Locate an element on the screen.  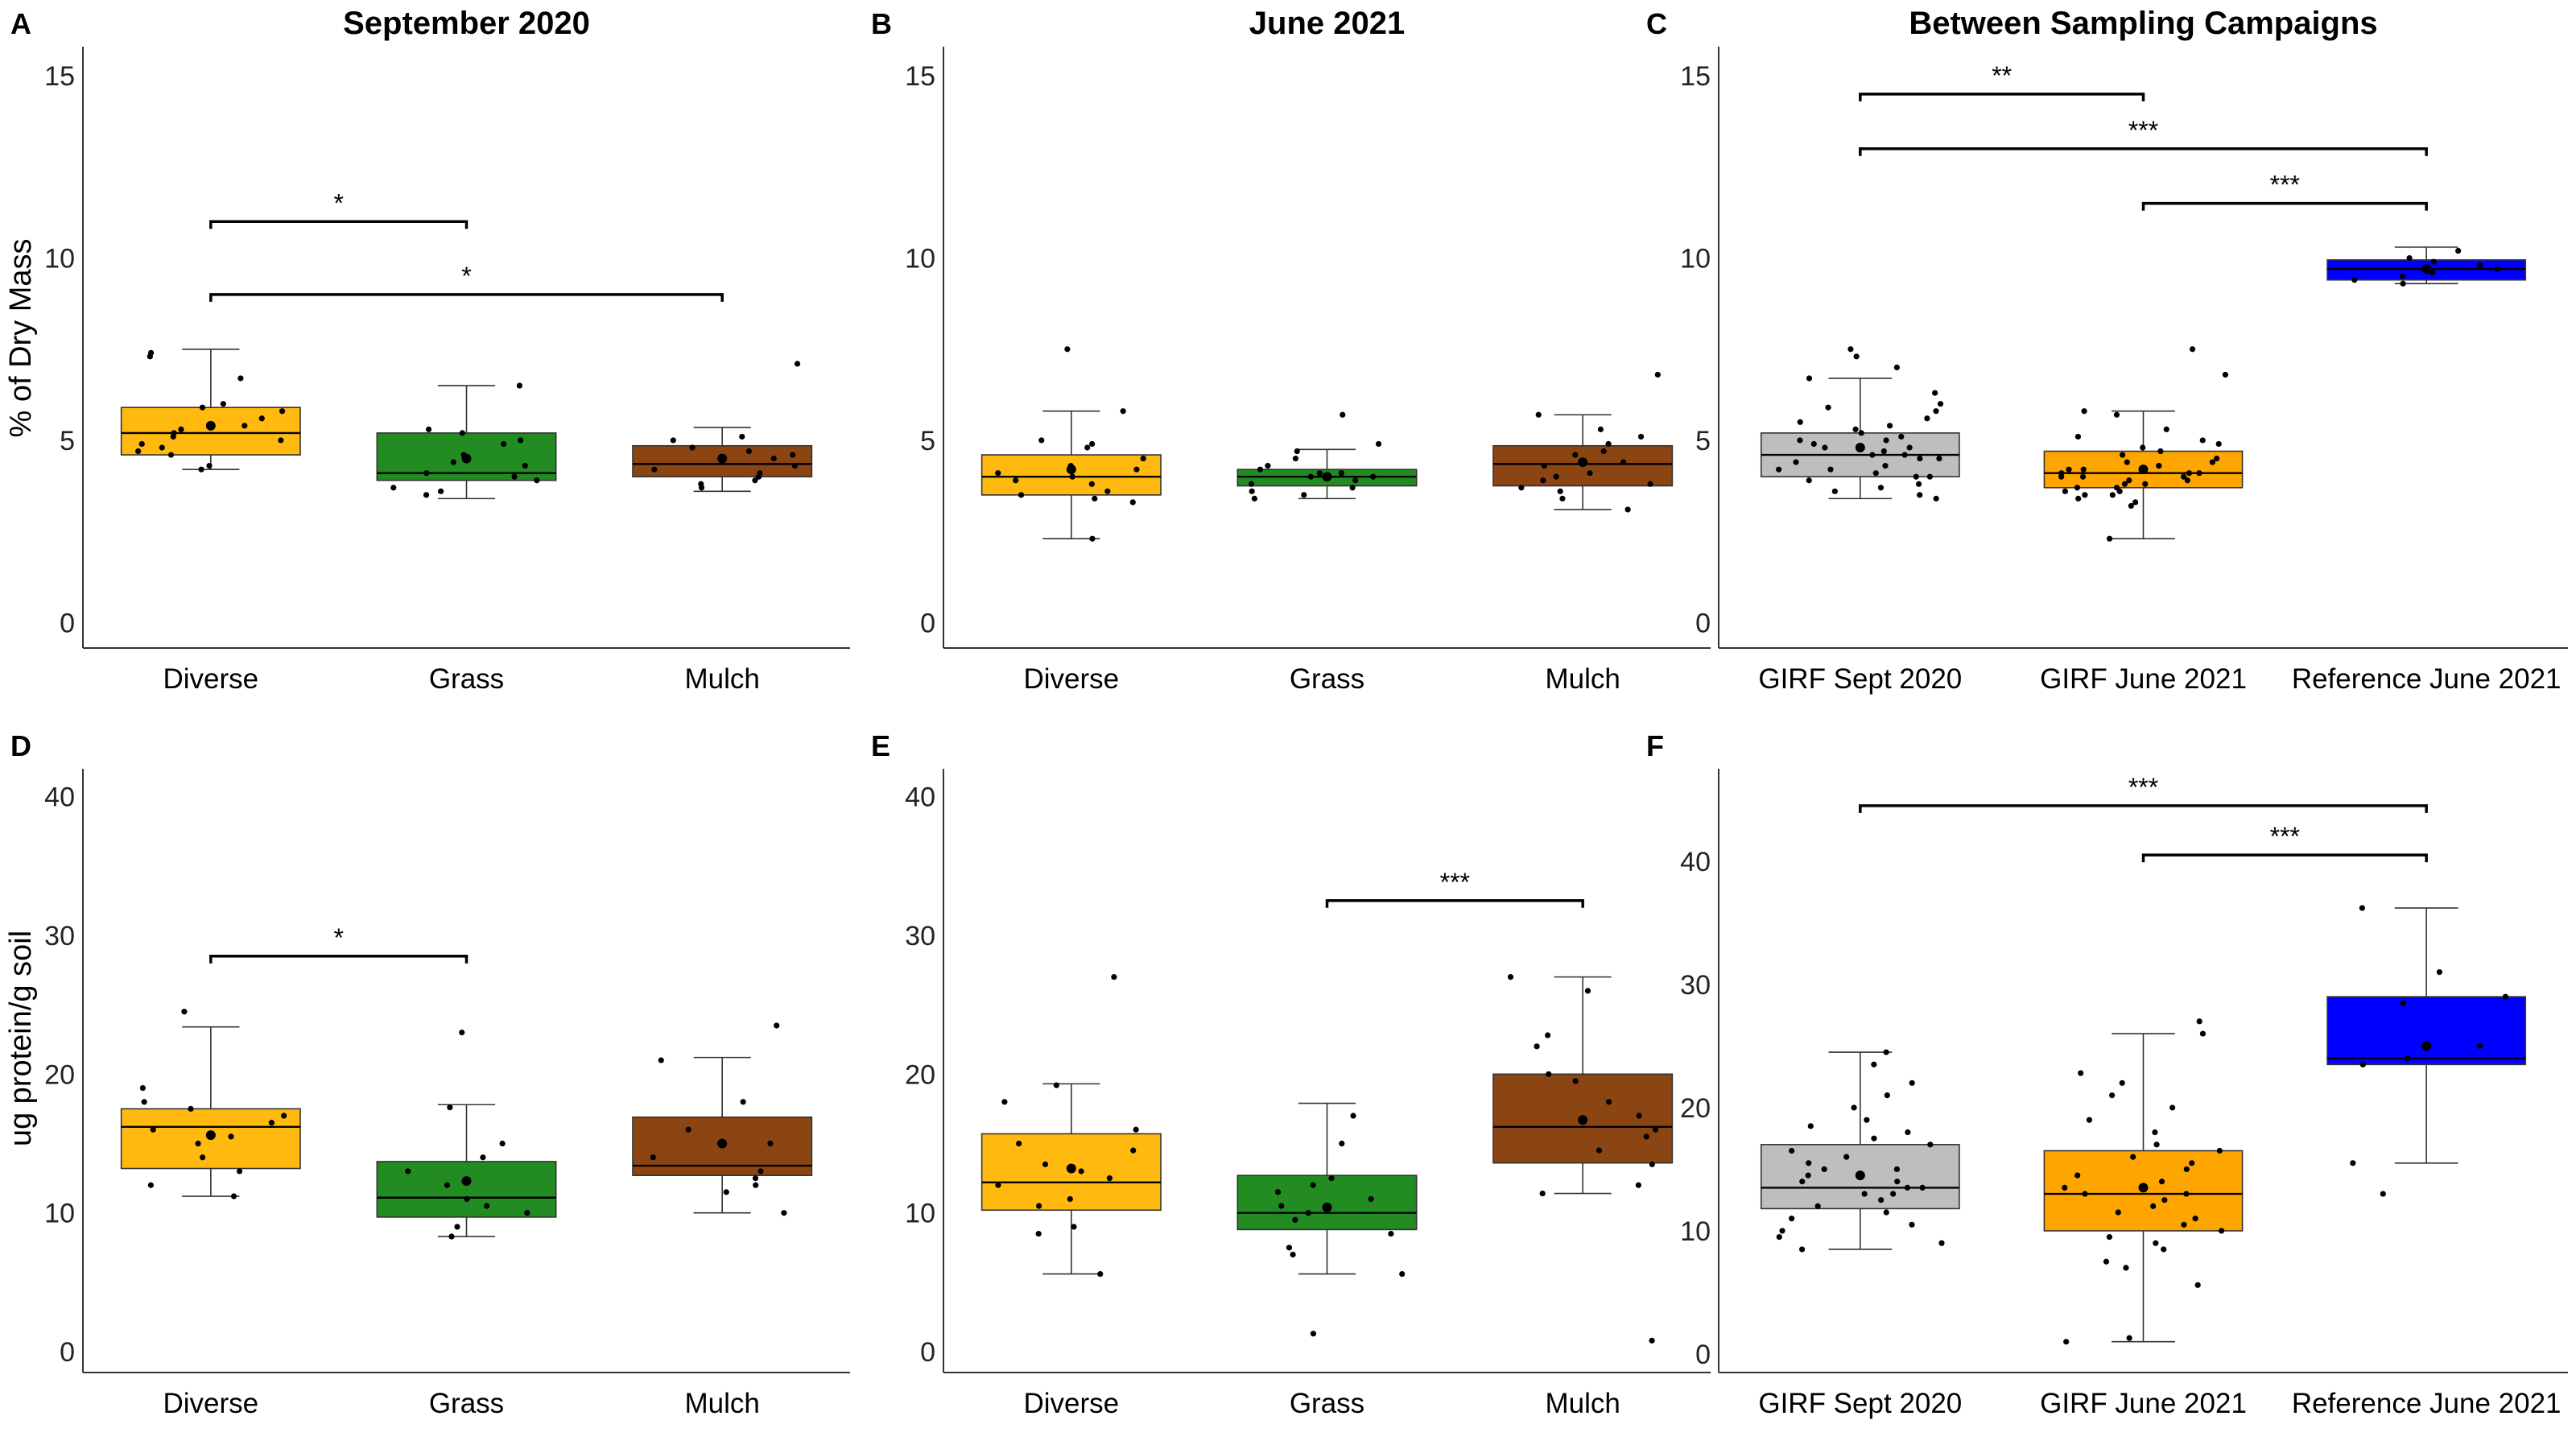
significance-label: *** is located at coordinates (2285, 836).